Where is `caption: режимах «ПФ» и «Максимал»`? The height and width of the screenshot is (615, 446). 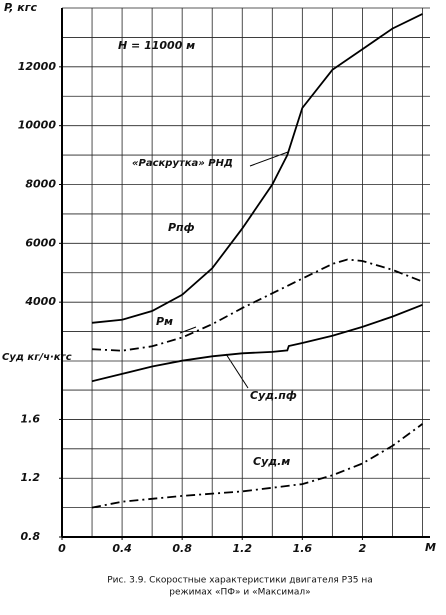 caption: режимах «ПФ» и «Максимал» is located at coordinates (239, 593).